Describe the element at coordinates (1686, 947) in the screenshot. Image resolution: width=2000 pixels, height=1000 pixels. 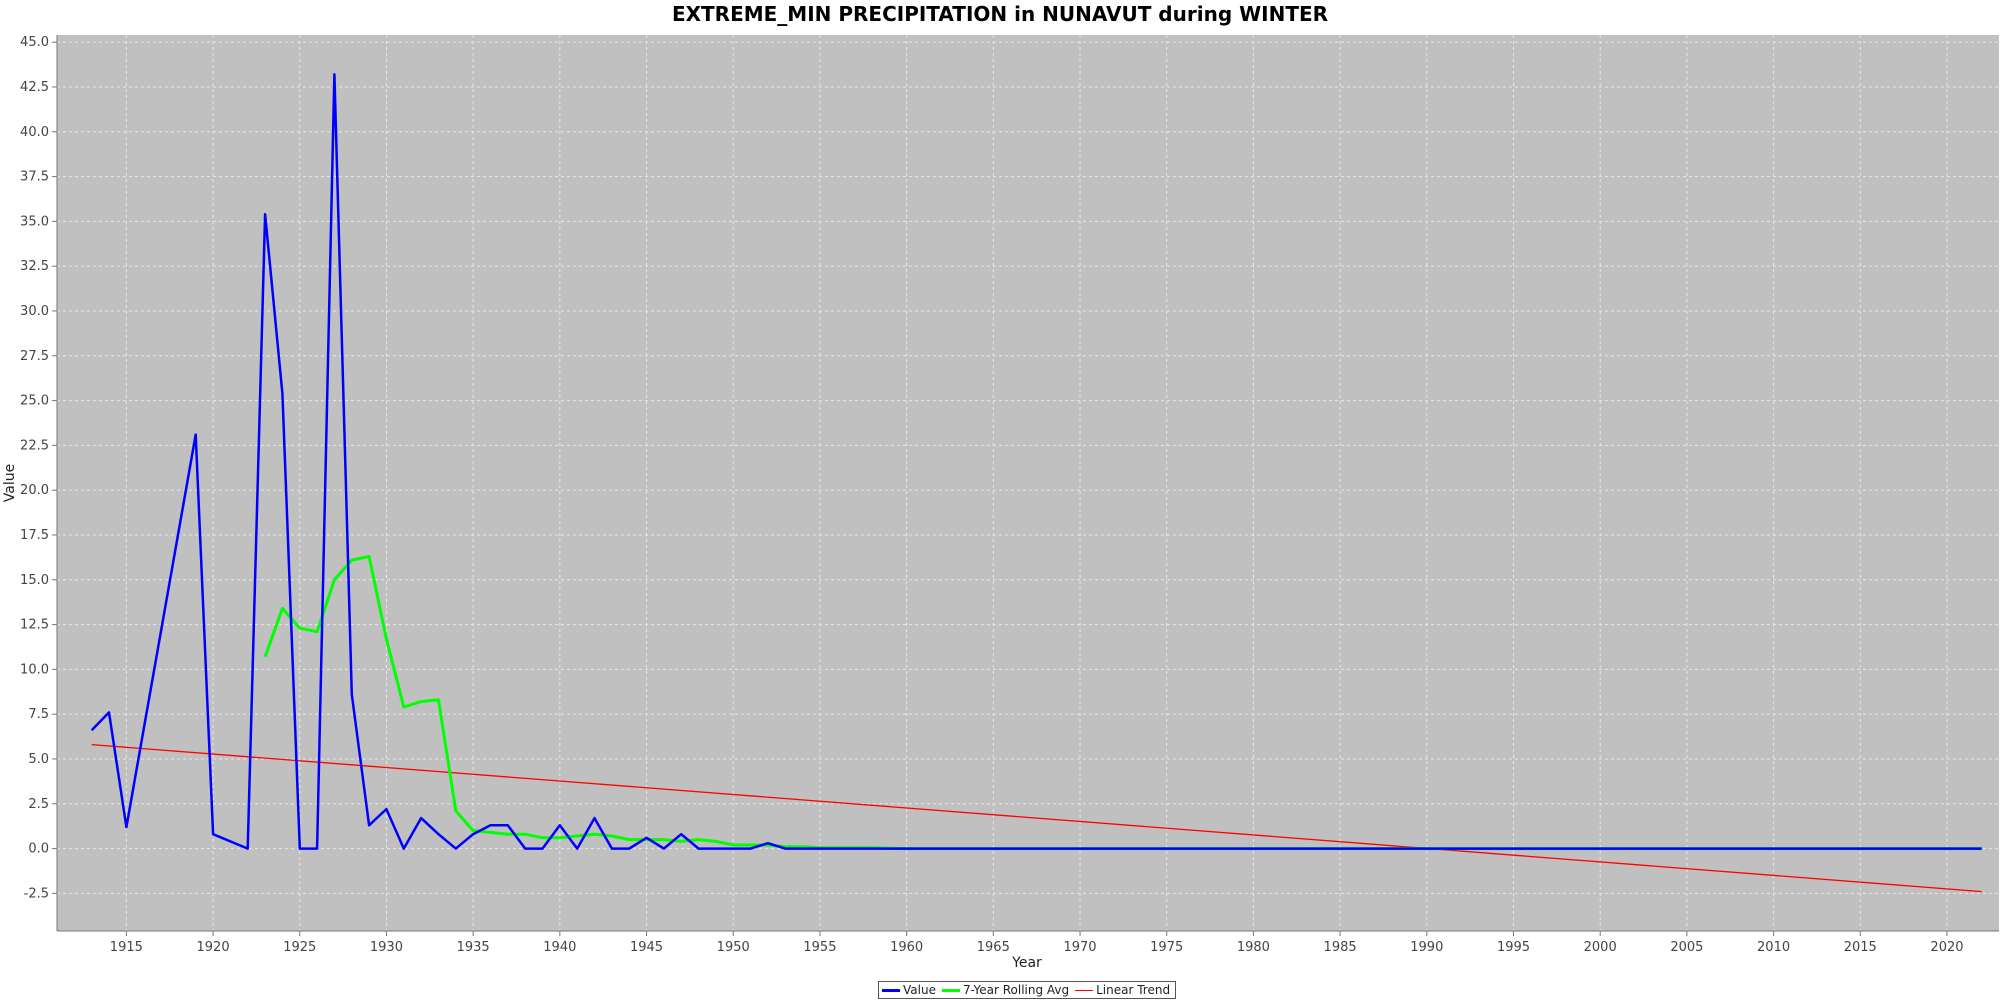
I see `x-tick-label: 2005` at that location.